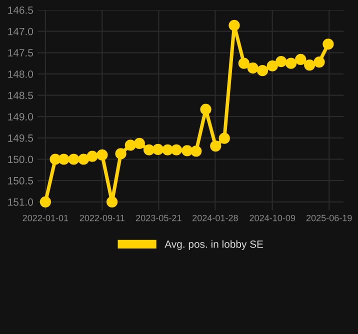 The image size is (358, 334). I want to click on y-tick-label: 148.0, so click(21, 74).